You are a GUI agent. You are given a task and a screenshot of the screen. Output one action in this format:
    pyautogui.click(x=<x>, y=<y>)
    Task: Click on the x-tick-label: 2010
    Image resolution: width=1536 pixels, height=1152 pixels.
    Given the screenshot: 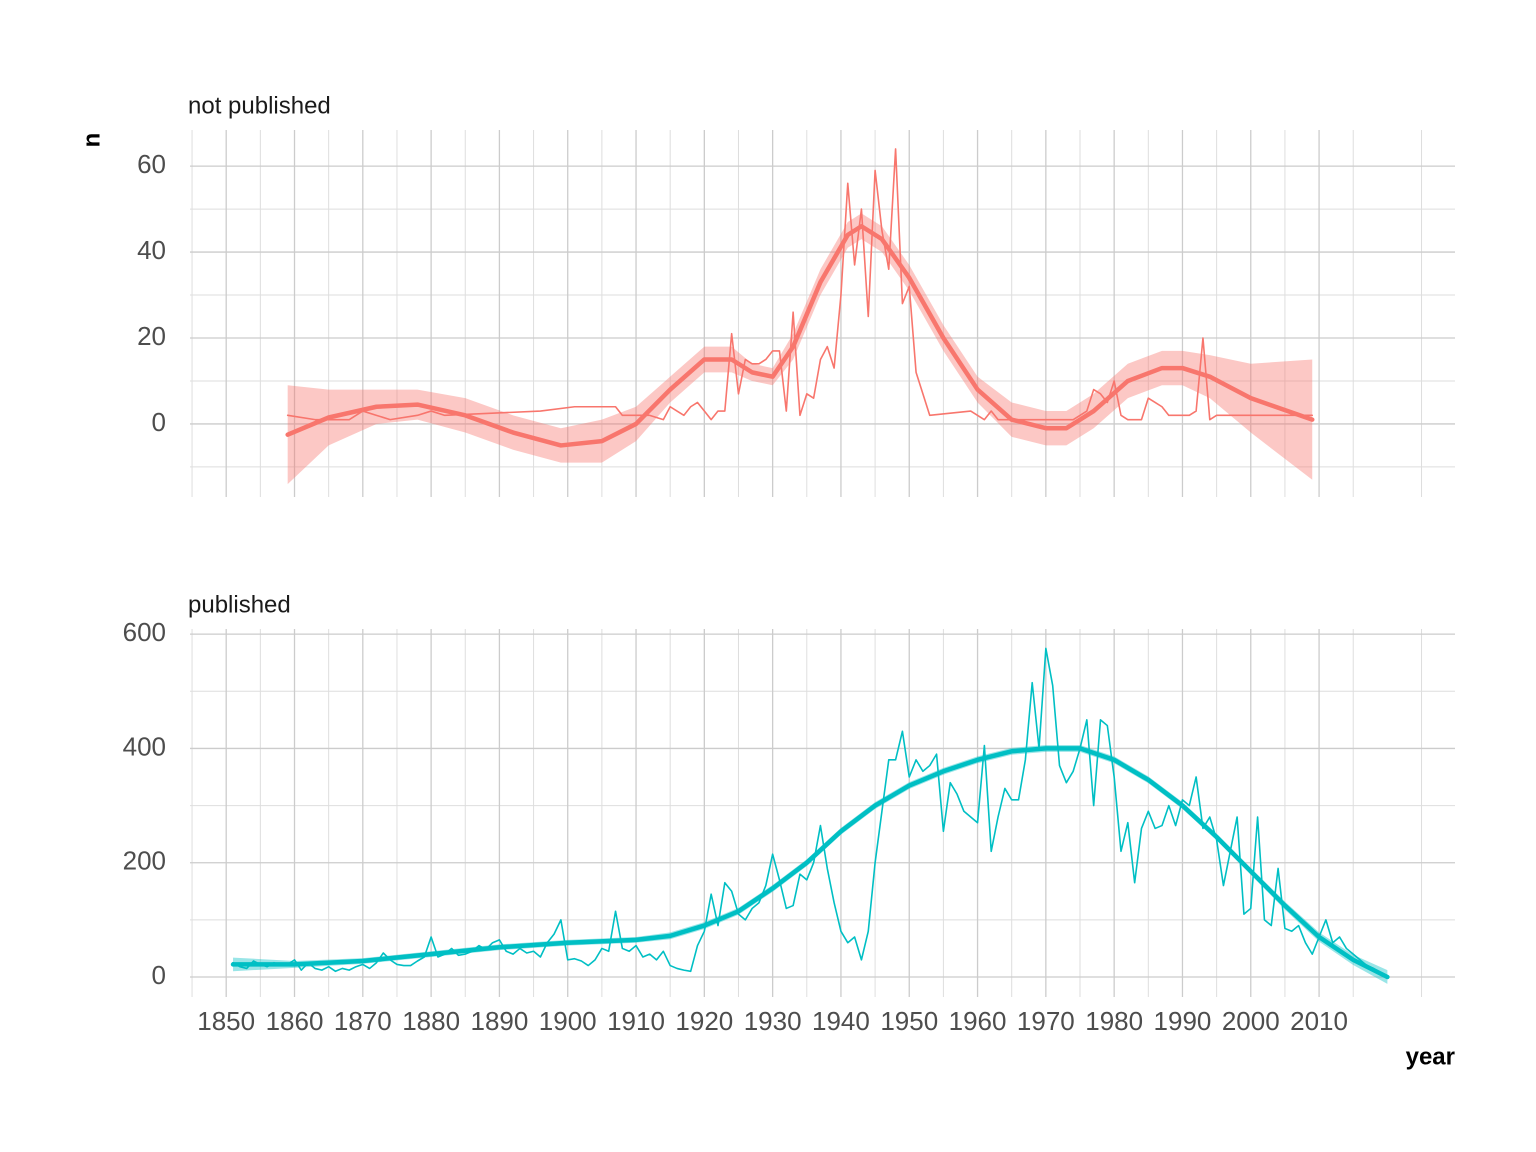 What is the action you would take?
    pyautogui.click(x=1319, y=1021)
    